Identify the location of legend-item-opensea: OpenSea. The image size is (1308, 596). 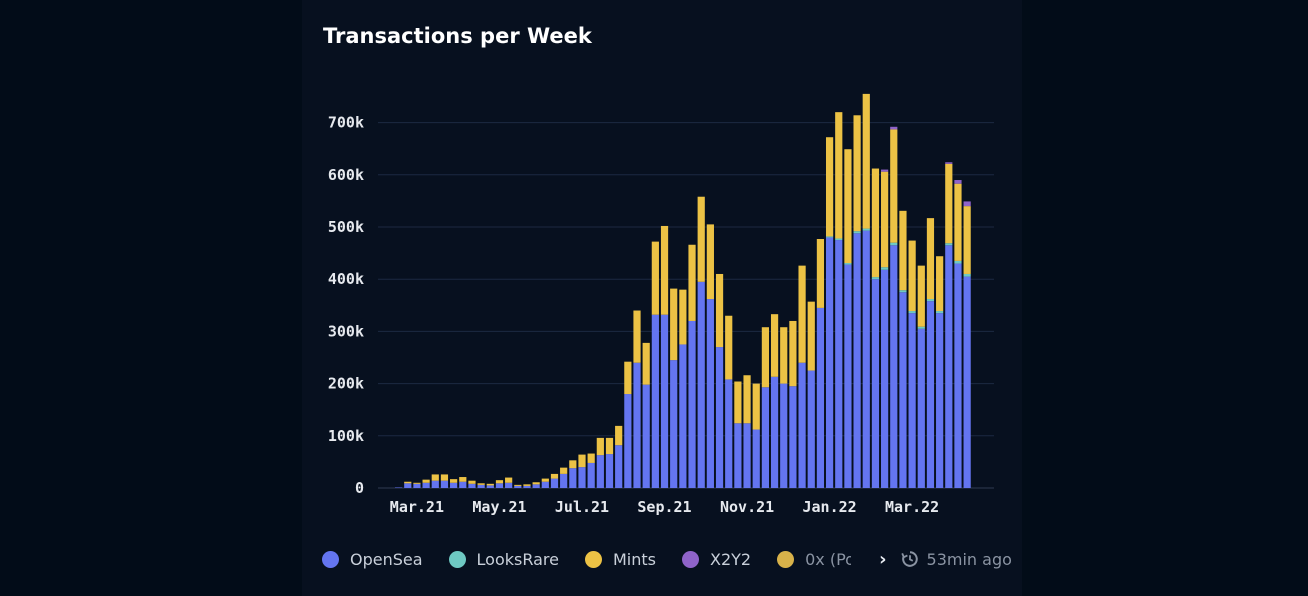
(372, 559).